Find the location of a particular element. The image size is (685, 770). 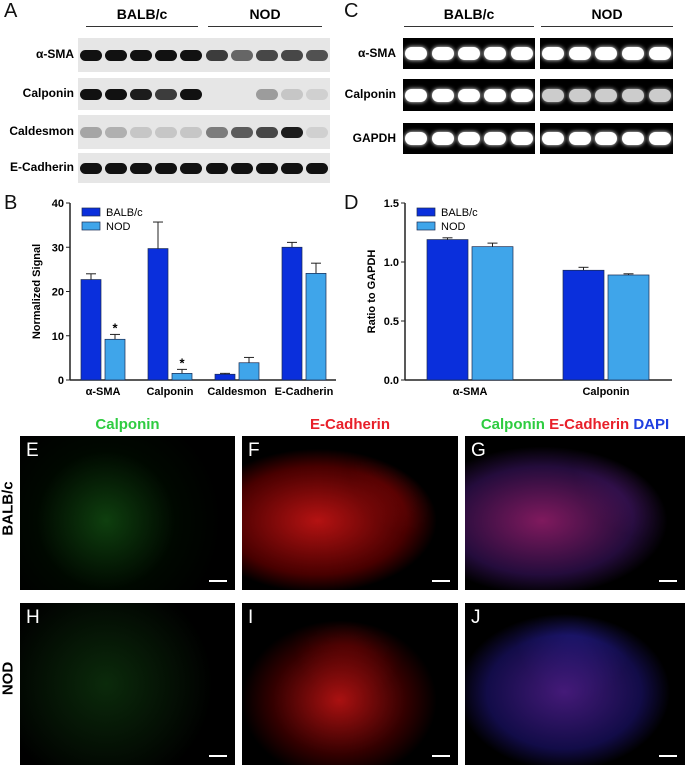

blot-row-label: Caldesmon is located at coordinates (41, 131).